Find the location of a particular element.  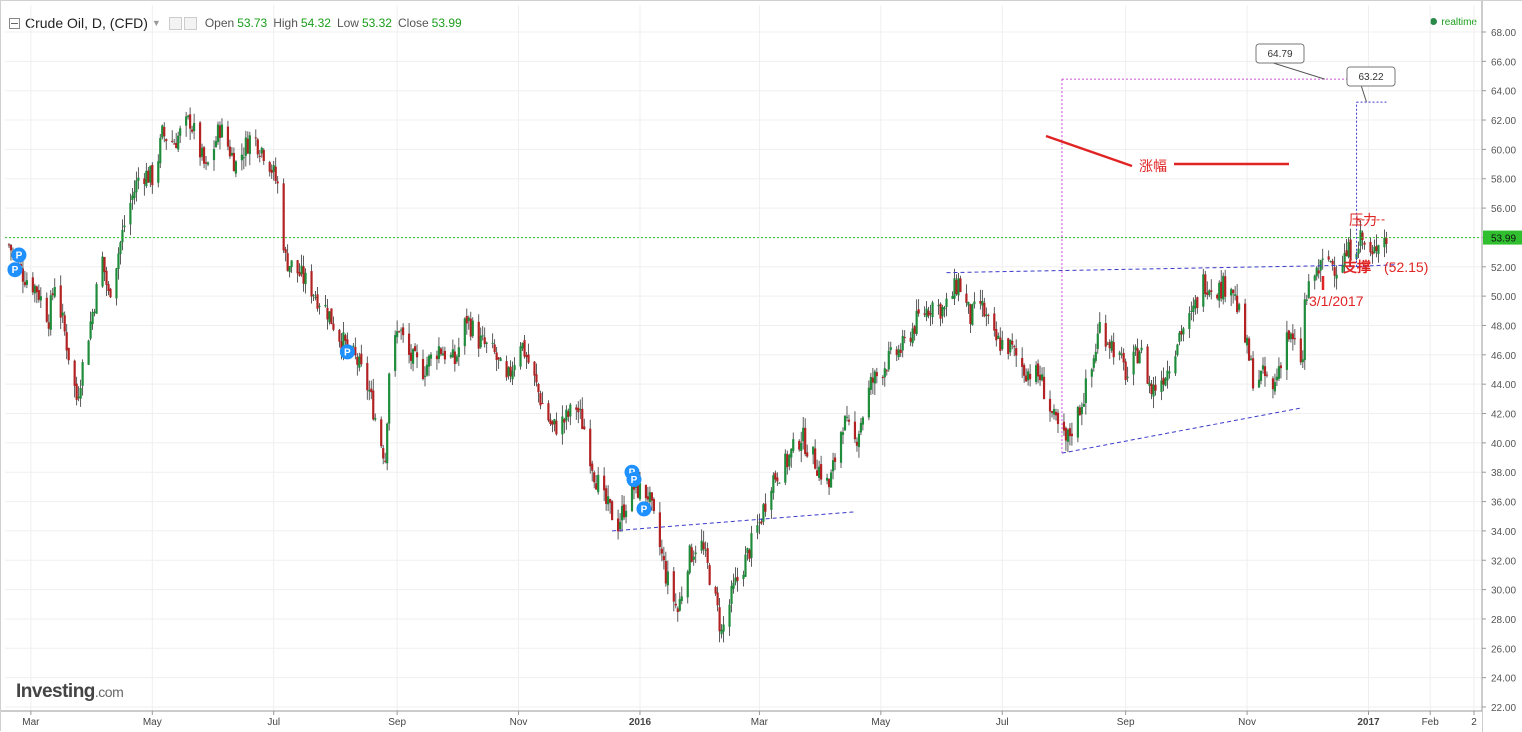

status-dot-icon is located at coordinates (1434, 21).